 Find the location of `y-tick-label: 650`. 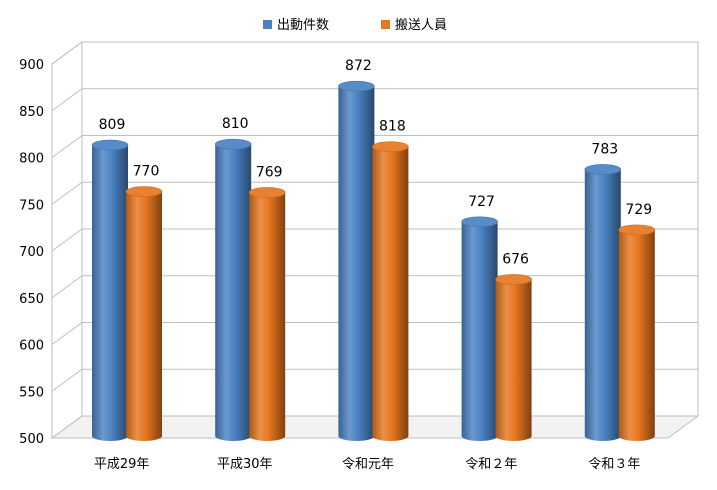

y-tick-label: 650 is located at coordinates (31, 299).